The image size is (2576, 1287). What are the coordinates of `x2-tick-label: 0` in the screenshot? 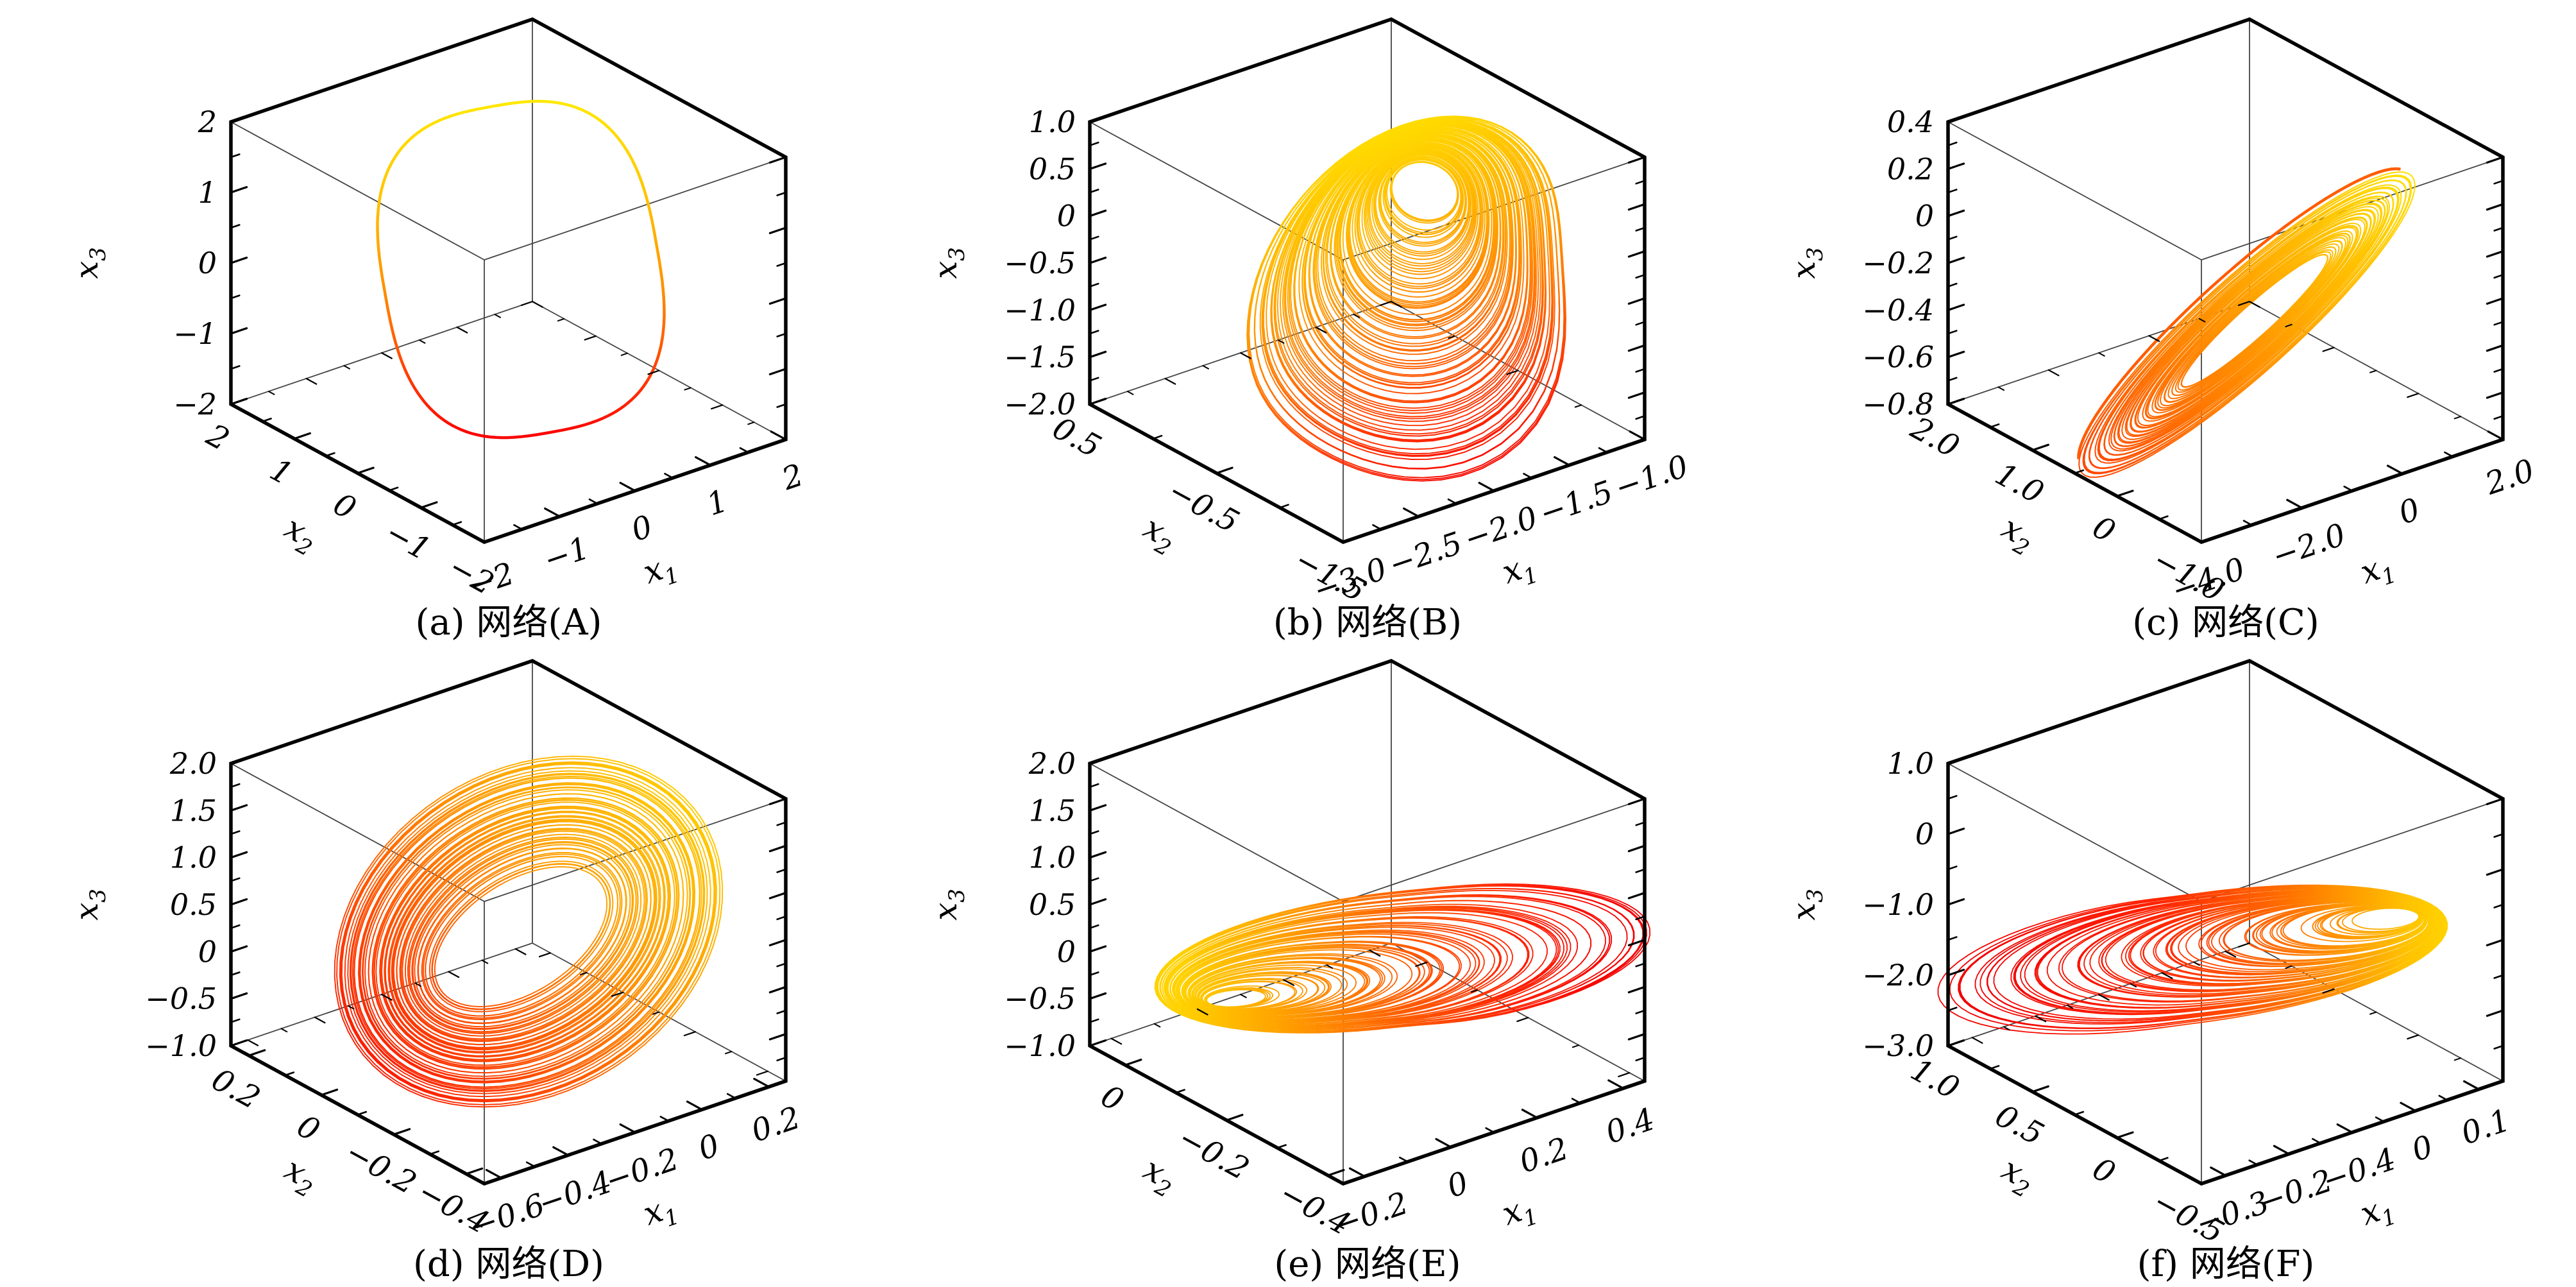 It's located at (2104, 1170).